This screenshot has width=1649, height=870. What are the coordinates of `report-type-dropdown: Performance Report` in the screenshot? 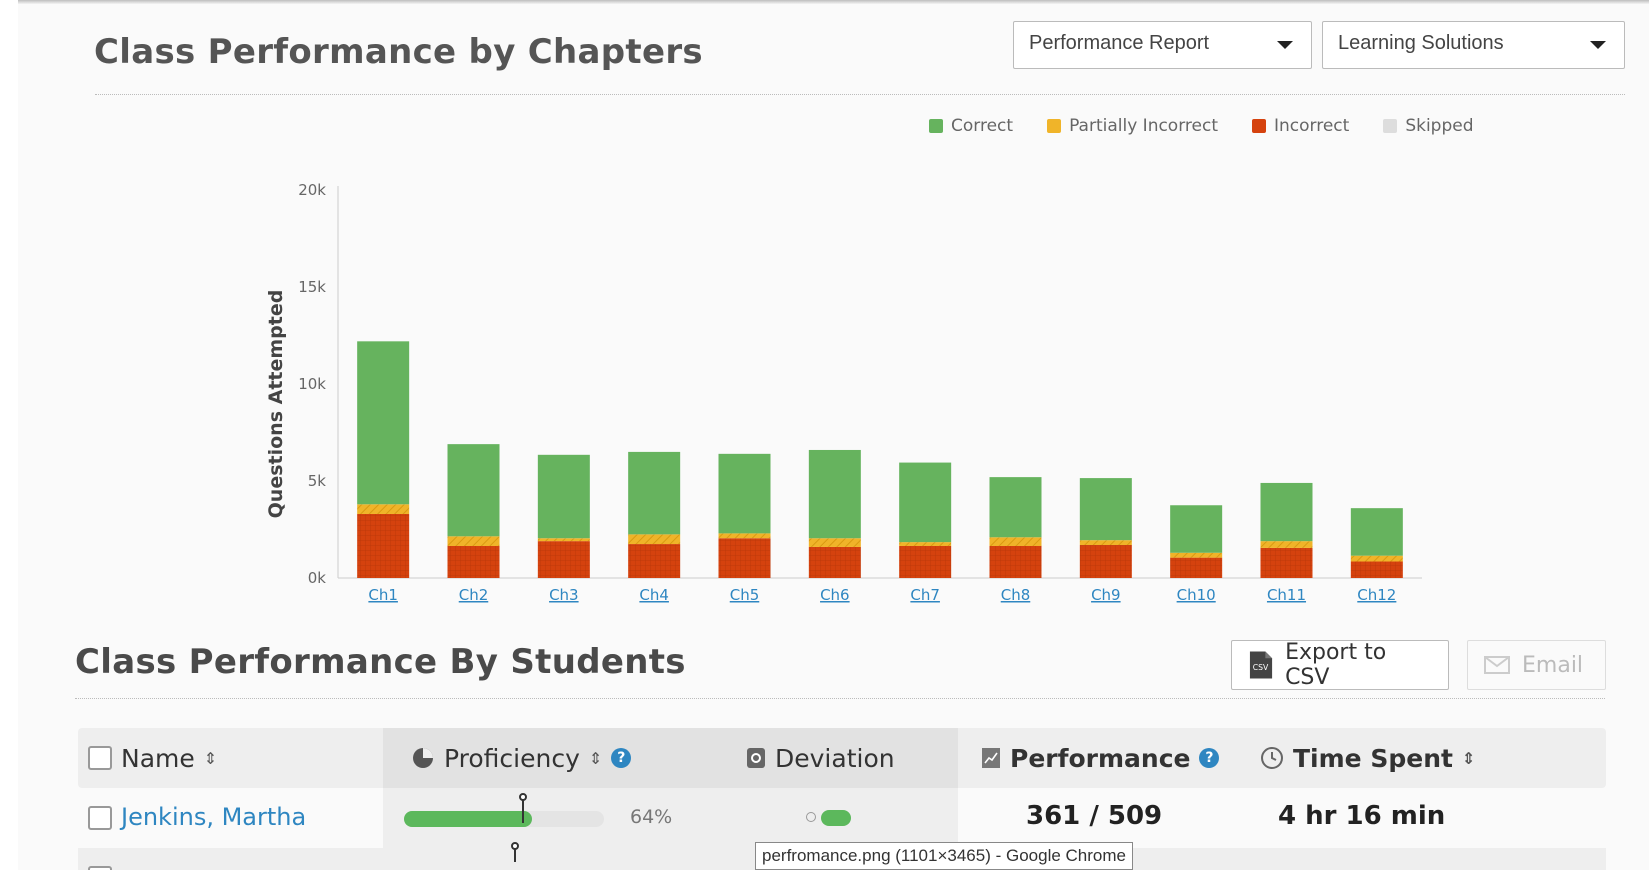 It's located at (1162, 45).